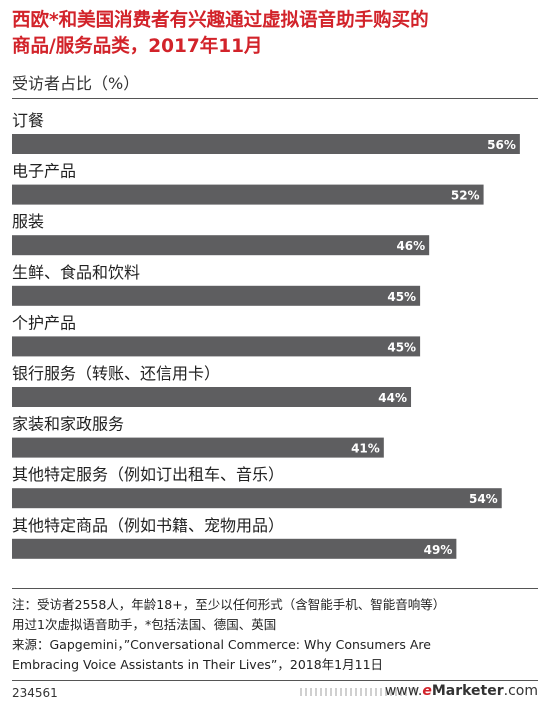 The width and height of the screenshot is (550, 707). Describe the element at coordinates (28, 221) in the screenshot. I see `category-label: 服装` at that location.